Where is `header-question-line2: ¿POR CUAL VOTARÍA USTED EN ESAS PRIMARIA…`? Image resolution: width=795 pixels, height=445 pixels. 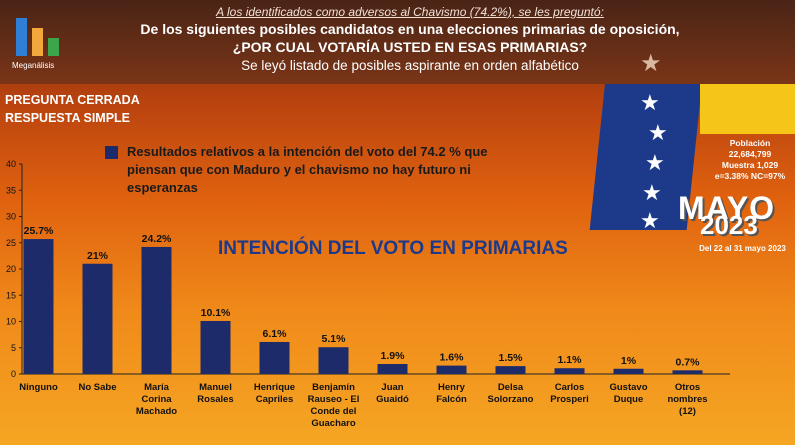
header-question-line2: ¿POR CUAL VOTARÍA USTED EN ESAS PRIMARIA… is located at coordinates (410, 47).